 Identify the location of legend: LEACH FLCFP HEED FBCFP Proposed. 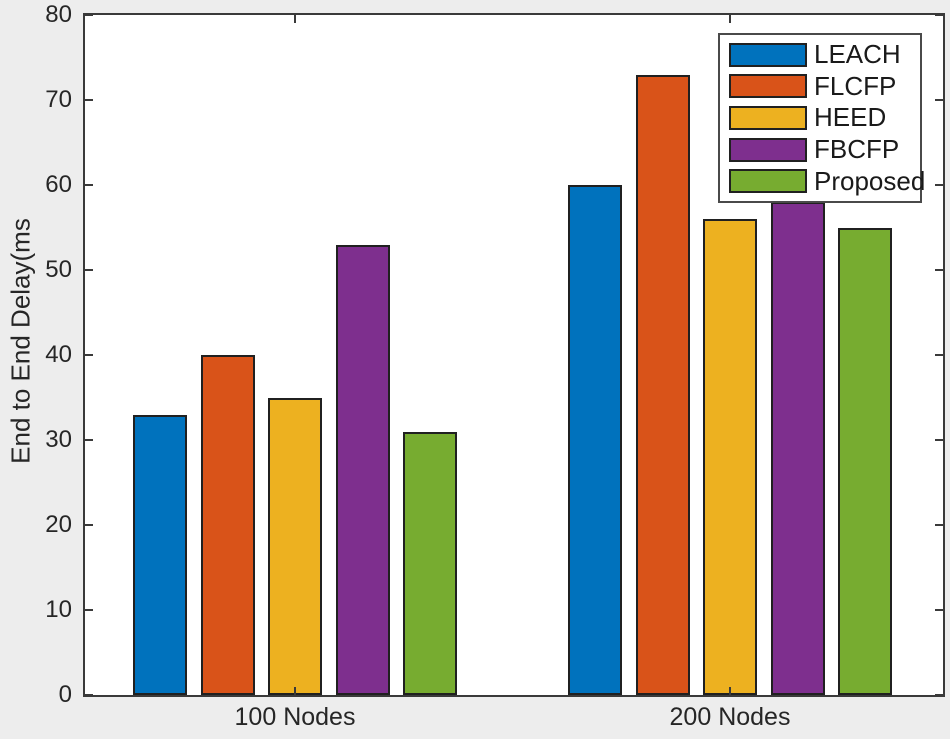
(821, 118).